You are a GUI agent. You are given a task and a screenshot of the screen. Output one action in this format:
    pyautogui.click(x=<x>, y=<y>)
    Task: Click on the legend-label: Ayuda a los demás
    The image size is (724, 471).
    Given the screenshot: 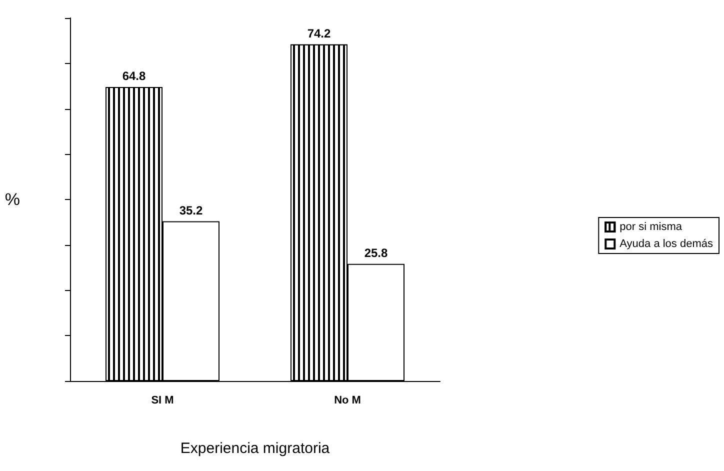 What is the action you would take?
    pyautogui.click(x=667, y=244)
    